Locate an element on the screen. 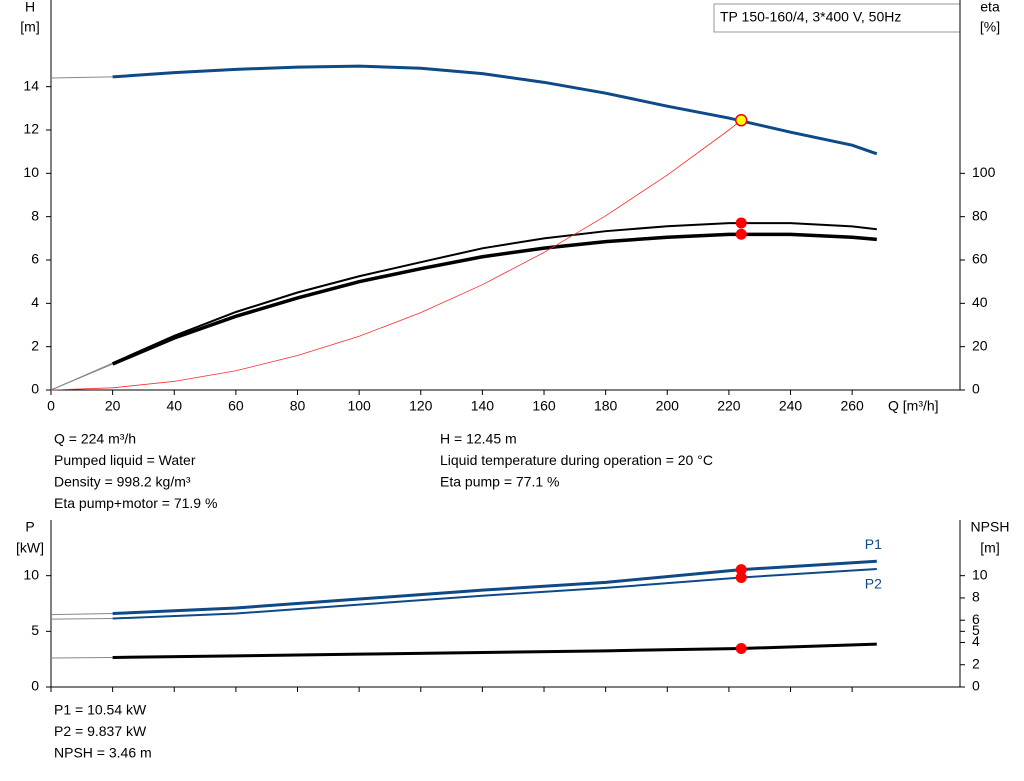 This screenshot has height=781, width=1024. x-tick-label: 60 is located at coordinates (236, 406).